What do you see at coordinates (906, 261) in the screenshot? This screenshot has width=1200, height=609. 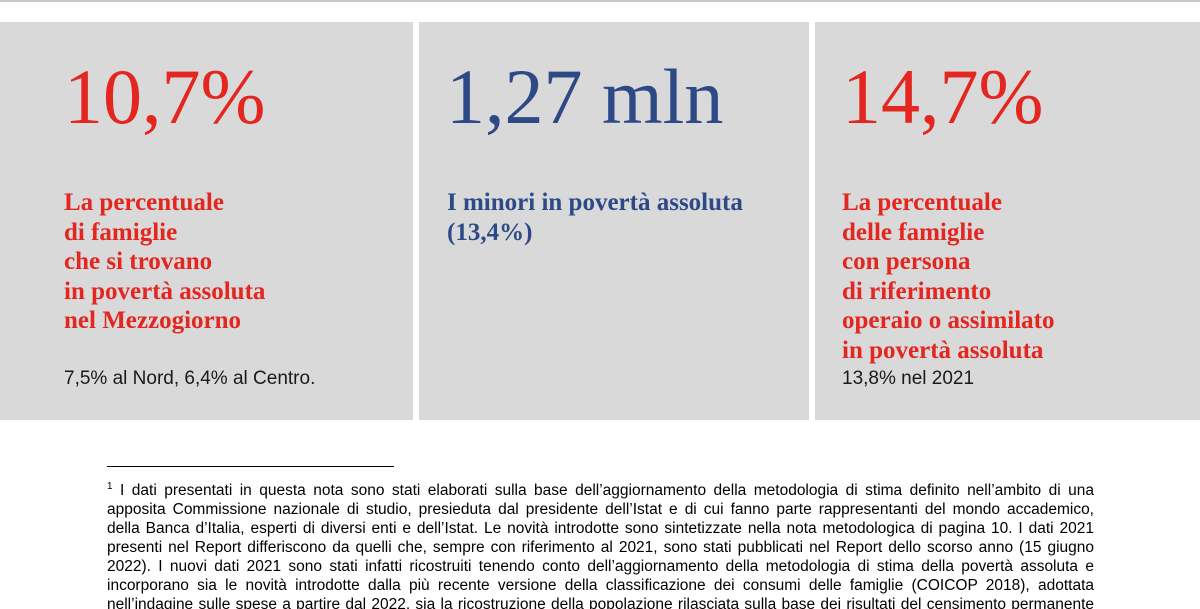 I see `description-line: con persona` at bounding box center [906, 261].